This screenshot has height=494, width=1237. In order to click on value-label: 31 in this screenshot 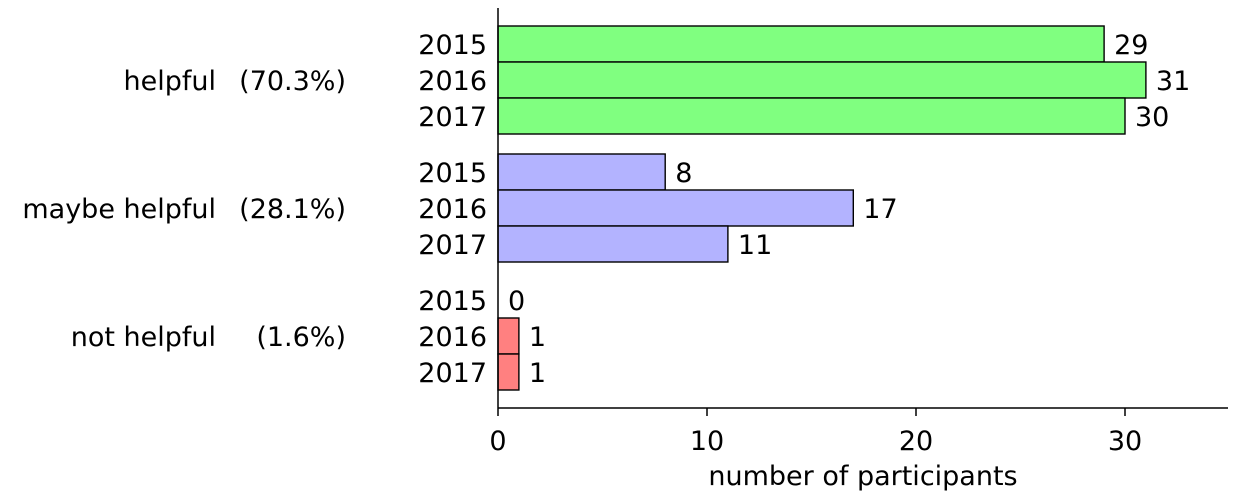, I will do `click(1173, 81)`.